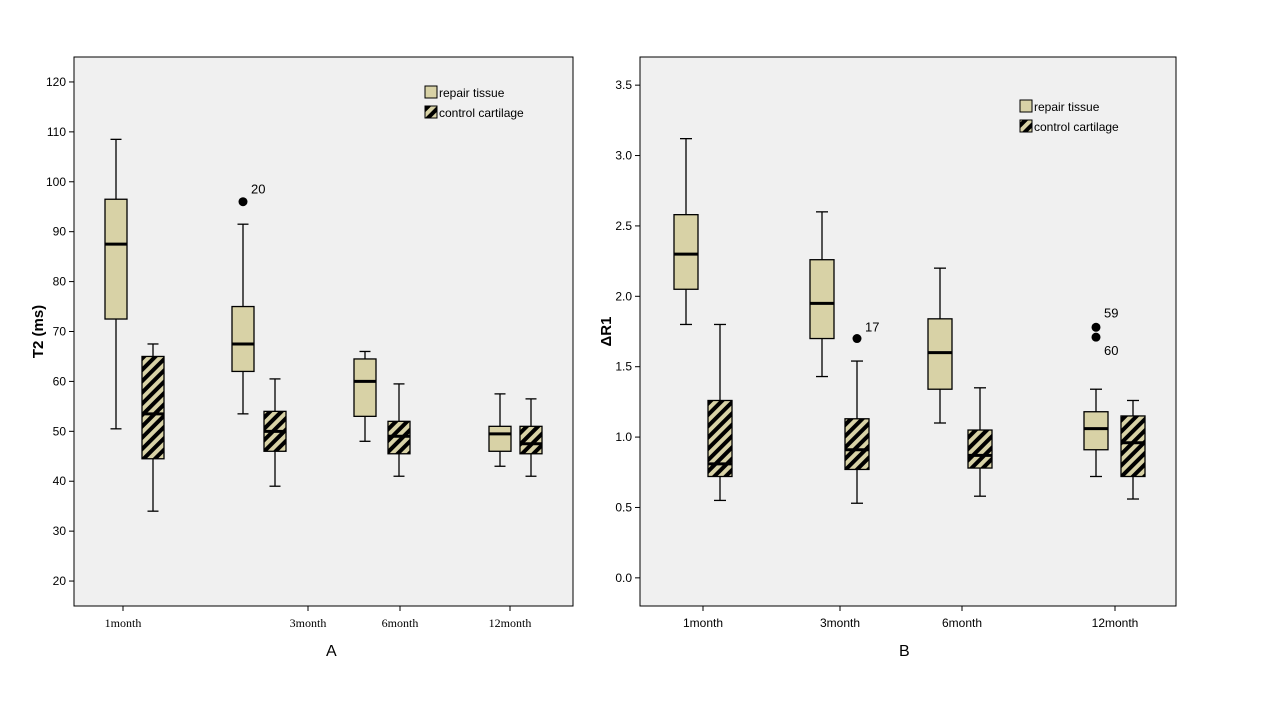  I want to click on box-a-control-cartilage-12month, so click(531, 437).